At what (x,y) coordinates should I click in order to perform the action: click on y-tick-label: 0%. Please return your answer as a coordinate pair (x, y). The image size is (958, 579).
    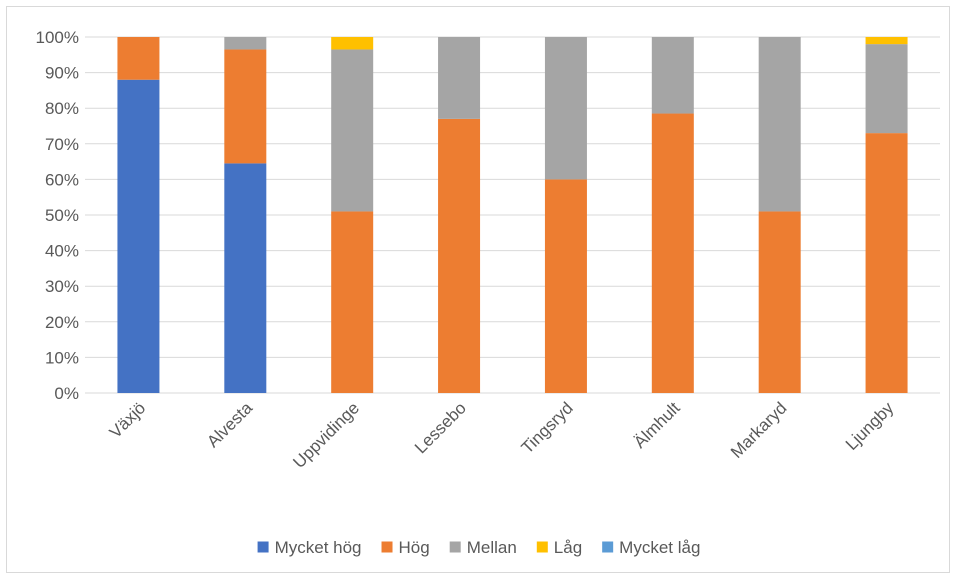
    Looking at the image, I should click on (66, 393).